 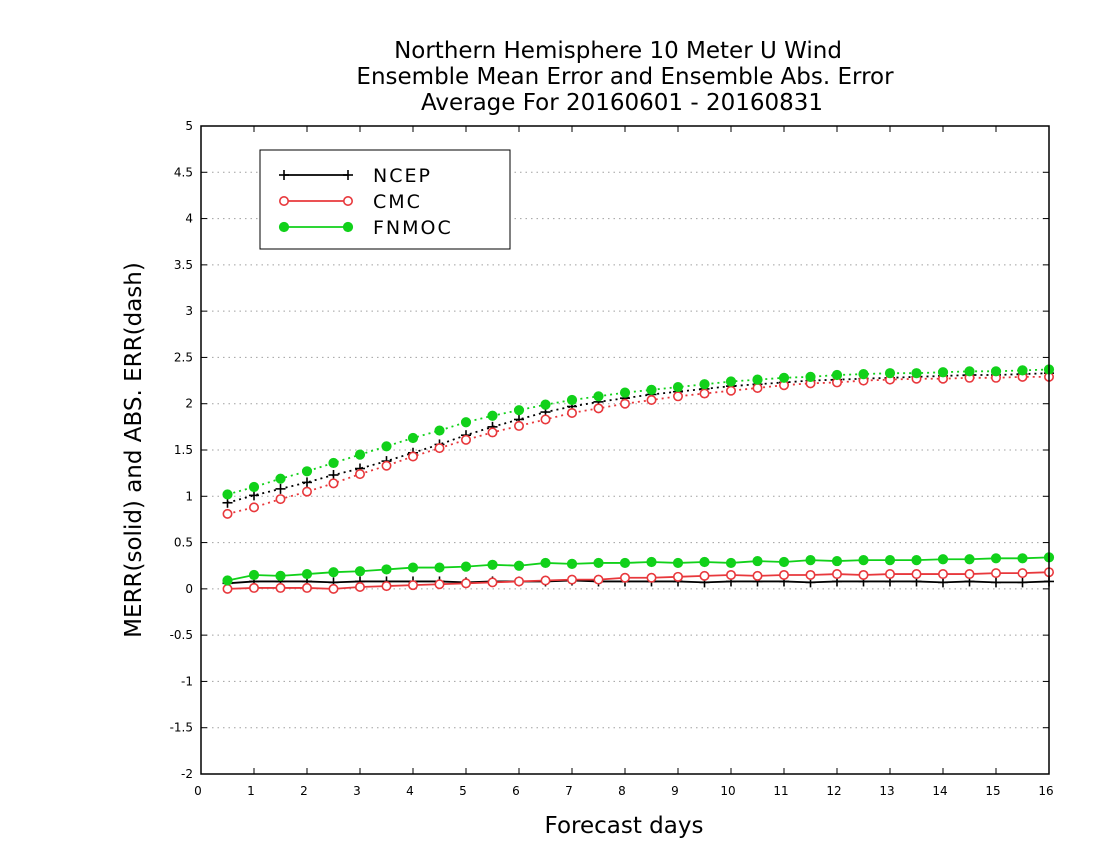 What do you see at coordinates (198, 791) in the screenshot?
I see `x-tick-label: 0` at bounding box center [198, 791].